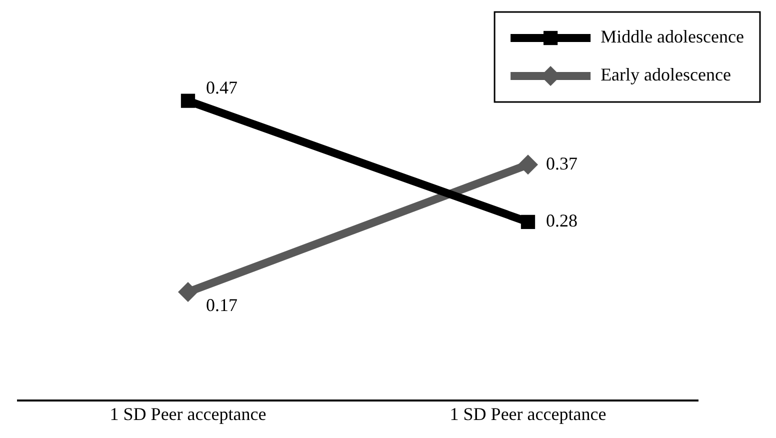  Describe the element at coordinates (665, 74) in the screenshot. I see `legend-label: Early adolescence` at that location.